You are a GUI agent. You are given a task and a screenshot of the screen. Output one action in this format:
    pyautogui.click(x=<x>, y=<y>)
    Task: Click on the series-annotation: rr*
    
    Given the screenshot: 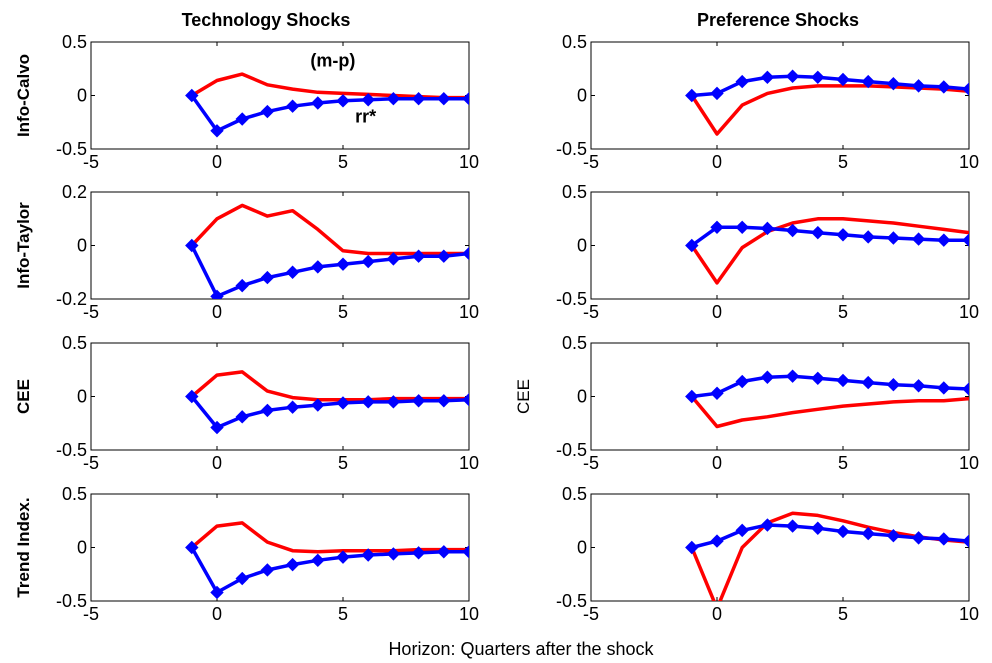 What is the action you would take?
    pyautogui.click(x=365, y=116)
    